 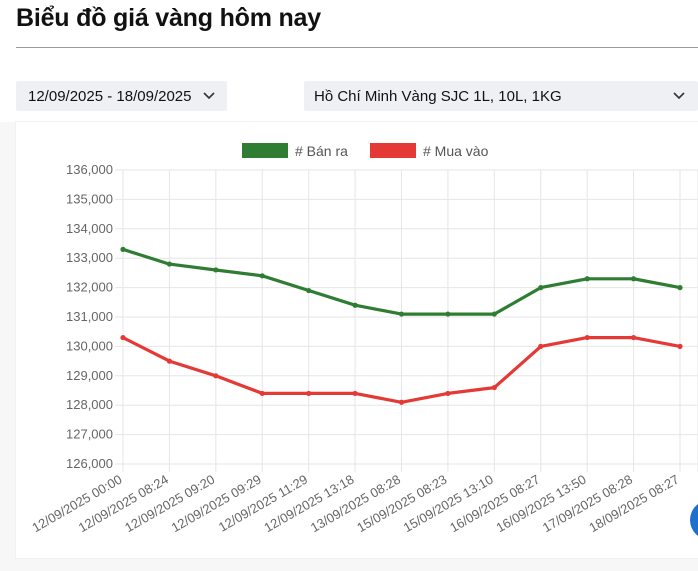 I want to click on y-tick-label: 135,000, so click(x=89, y=198).